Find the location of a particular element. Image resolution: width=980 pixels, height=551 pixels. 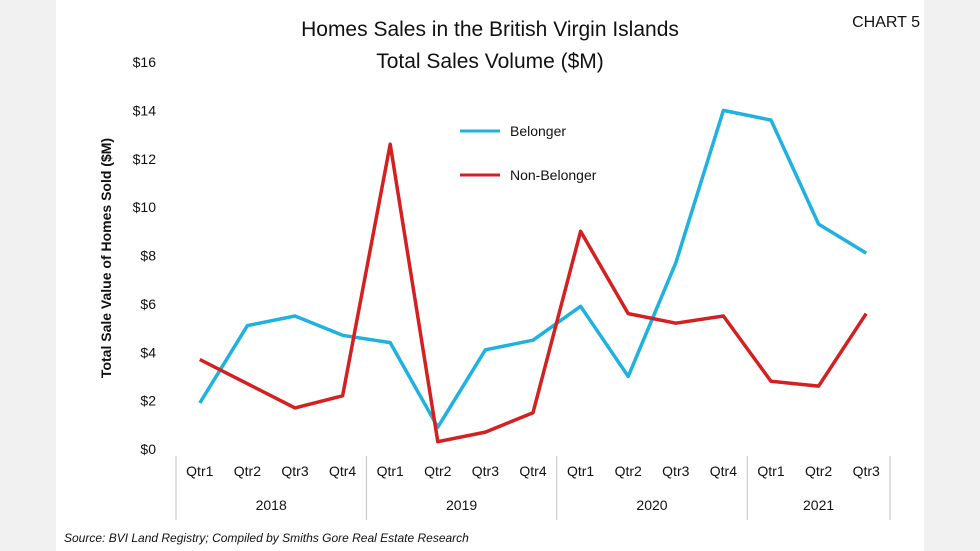

legend: Belonger Non-Belonger is located at coordinates (528, 153).